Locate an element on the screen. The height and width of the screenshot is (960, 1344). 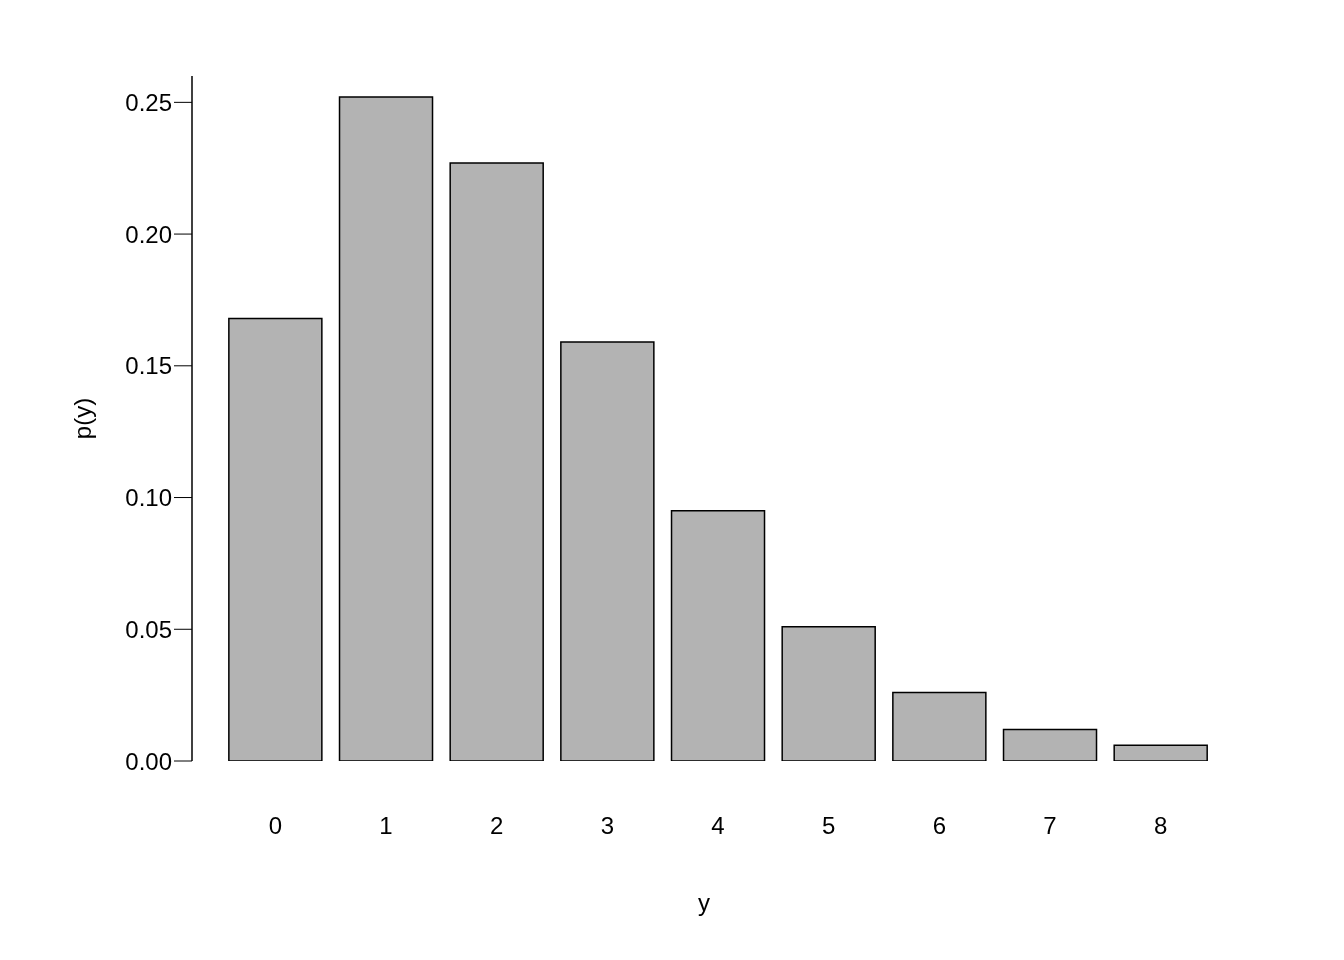
y-axis-title: p(y) is located at coordinates (82, 418).